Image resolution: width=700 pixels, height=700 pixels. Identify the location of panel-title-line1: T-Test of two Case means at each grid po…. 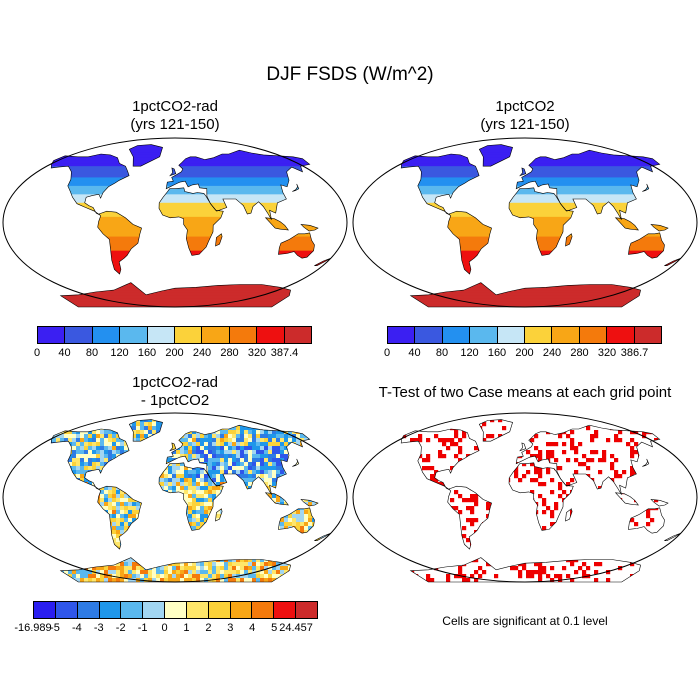
(525, 392).